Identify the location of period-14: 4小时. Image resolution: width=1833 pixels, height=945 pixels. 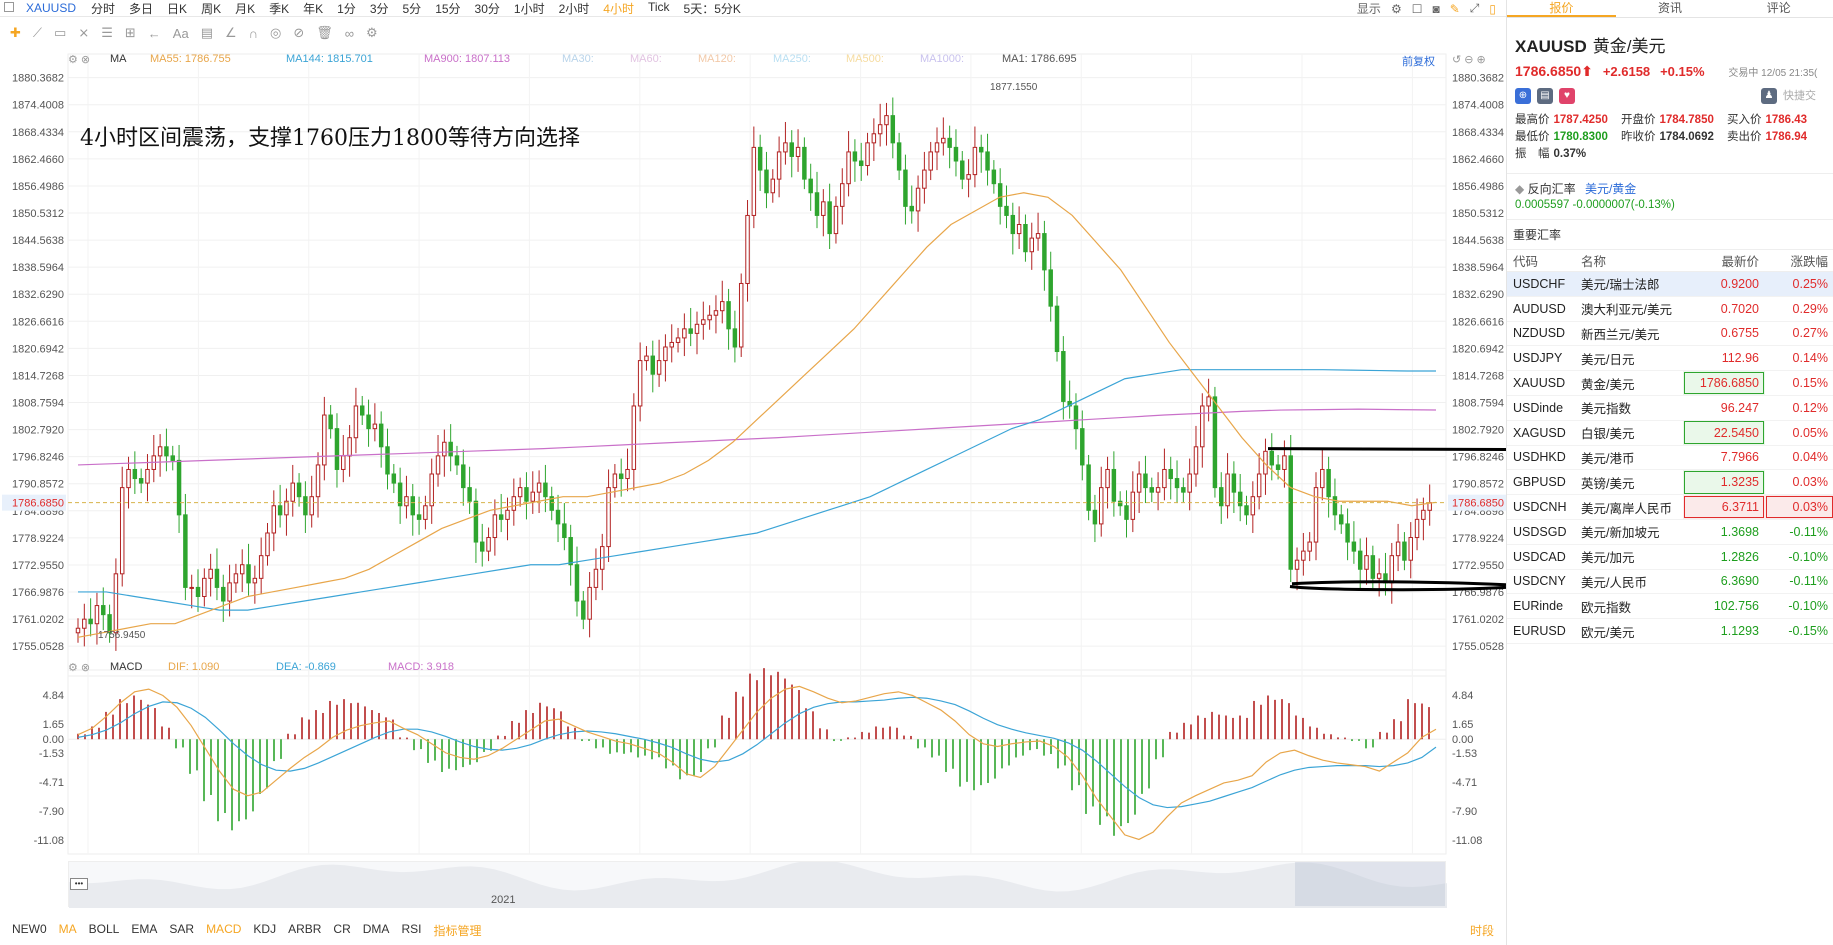
(618, 8).